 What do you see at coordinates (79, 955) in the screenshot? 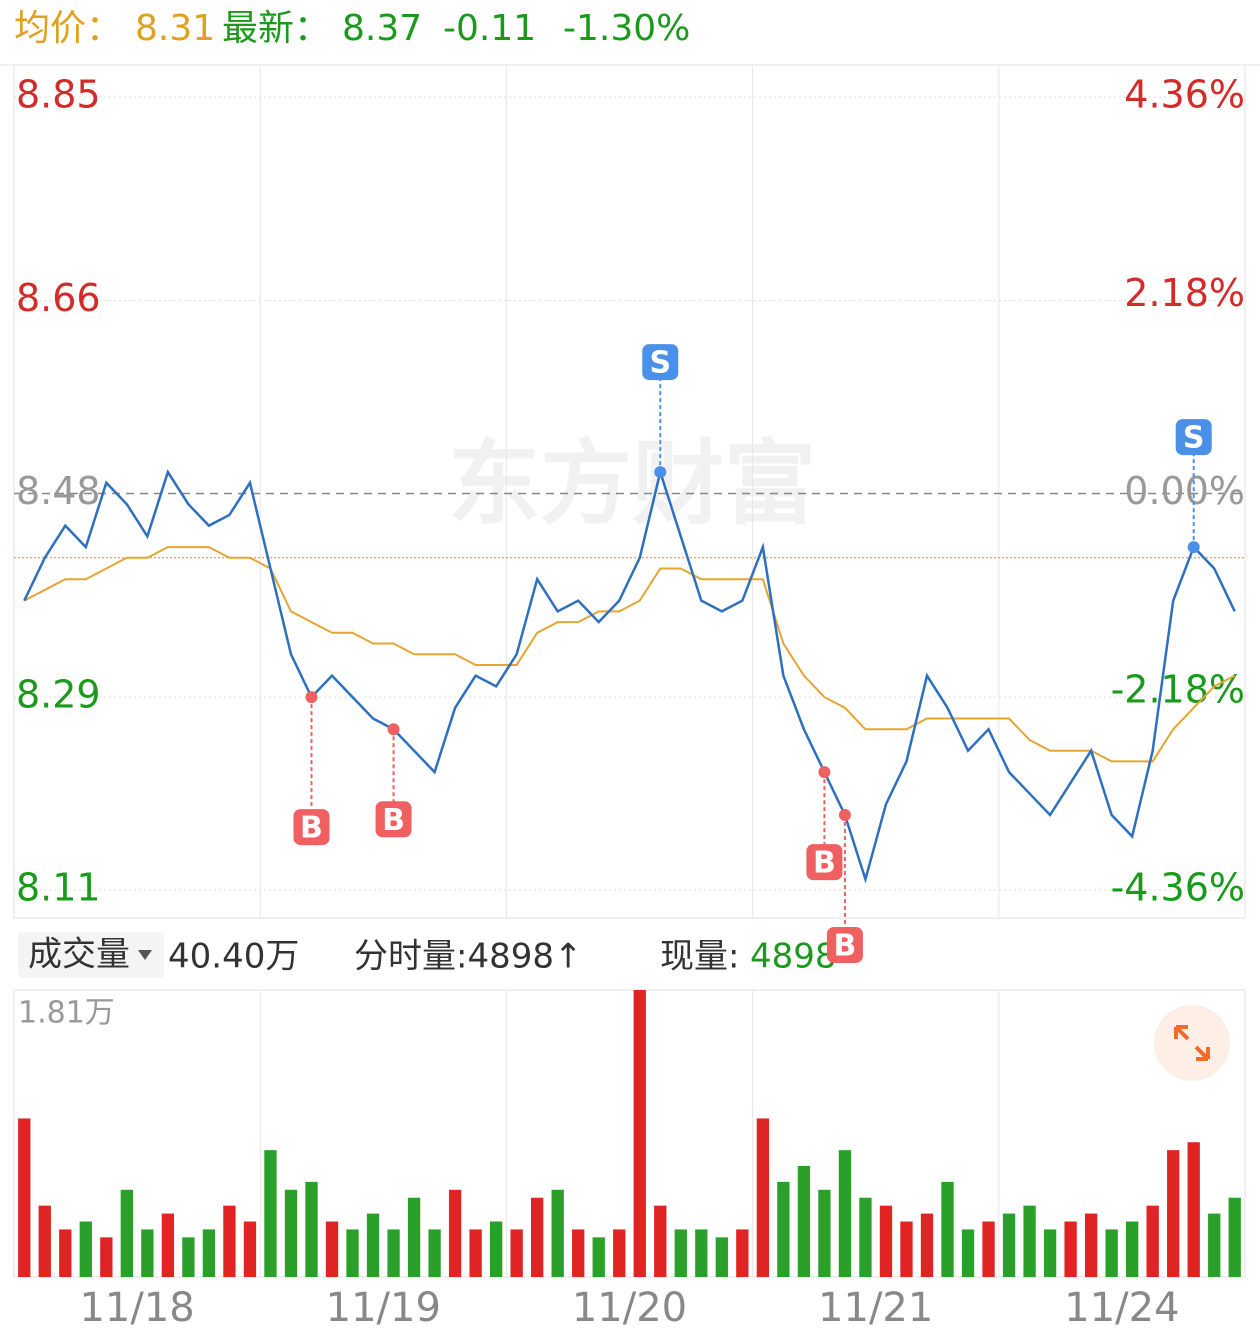
I see `volume-title: 成交量` at bounding box center [79, 955].